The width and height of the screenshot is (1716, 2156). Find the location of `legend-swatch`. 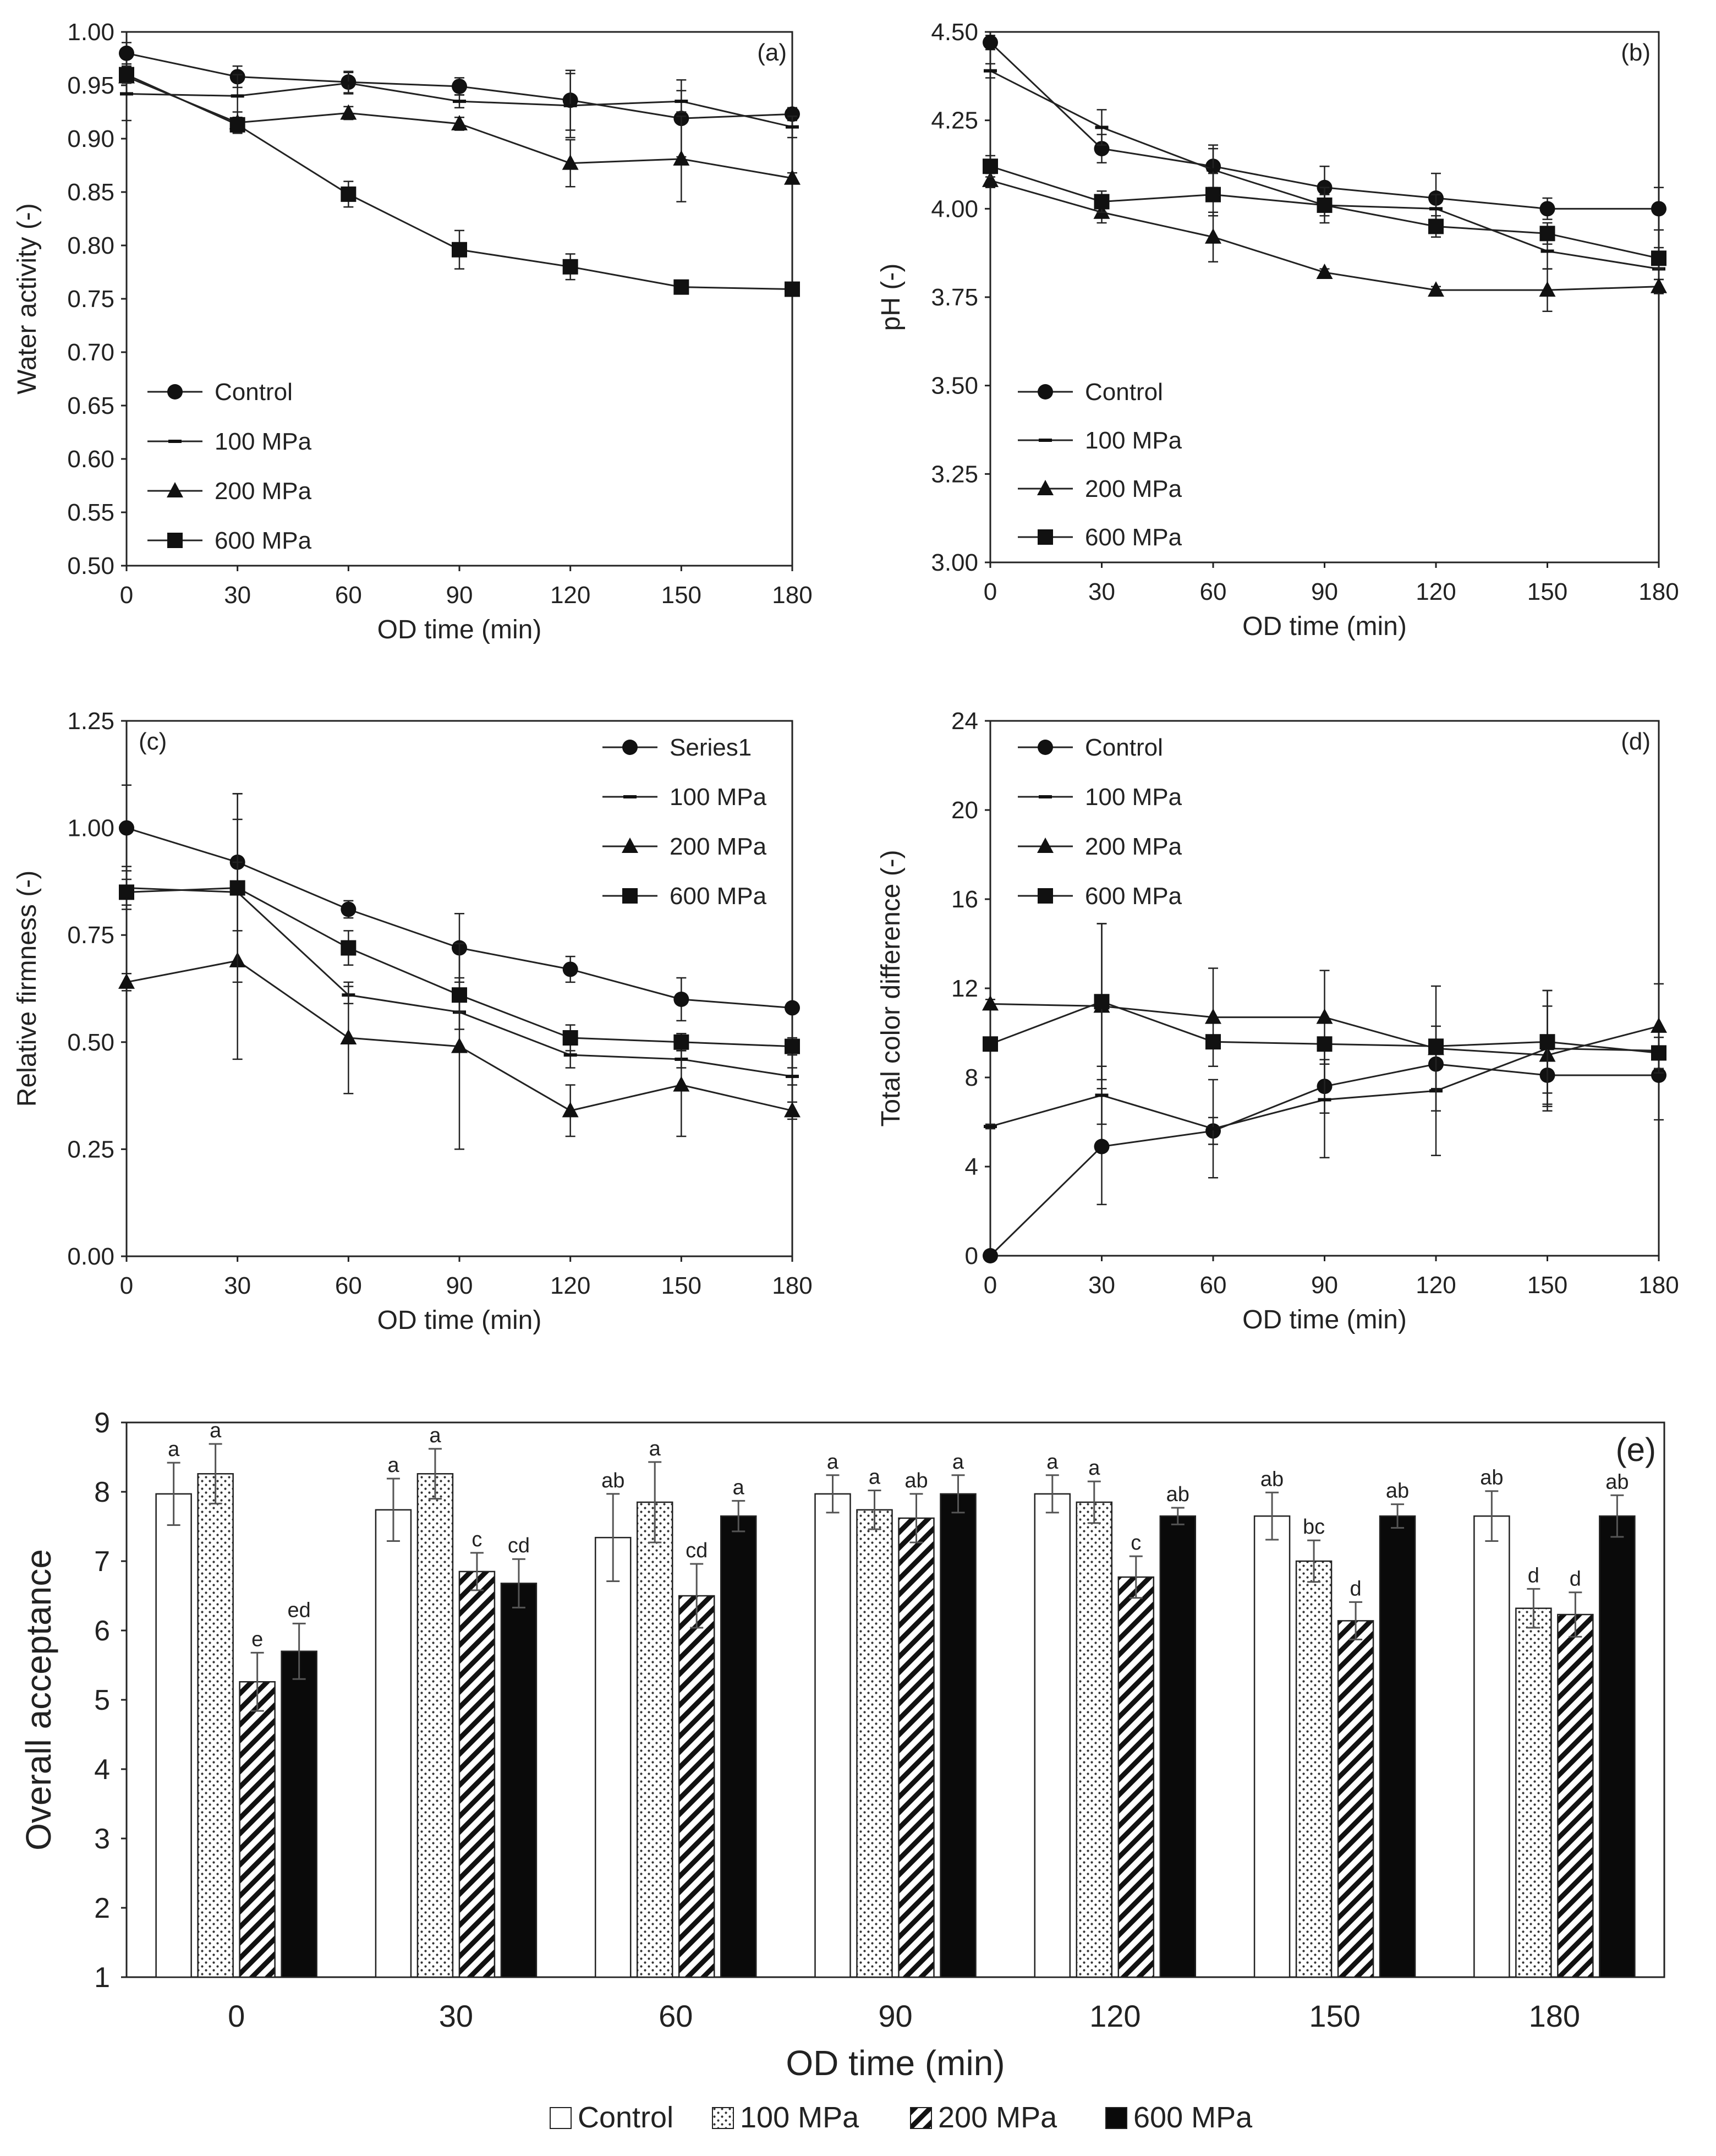

legend-swatch is located at coordinates (561, 2118).